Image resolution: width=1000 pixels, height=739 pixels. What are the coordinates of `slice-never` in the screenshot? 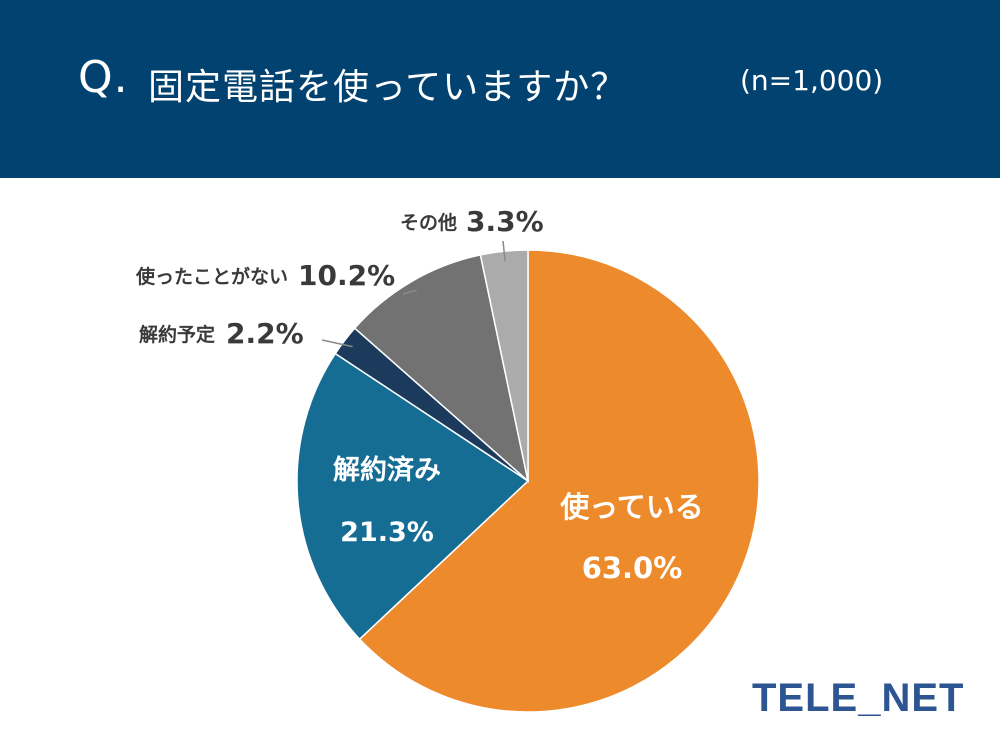 It's located at (441, 369).